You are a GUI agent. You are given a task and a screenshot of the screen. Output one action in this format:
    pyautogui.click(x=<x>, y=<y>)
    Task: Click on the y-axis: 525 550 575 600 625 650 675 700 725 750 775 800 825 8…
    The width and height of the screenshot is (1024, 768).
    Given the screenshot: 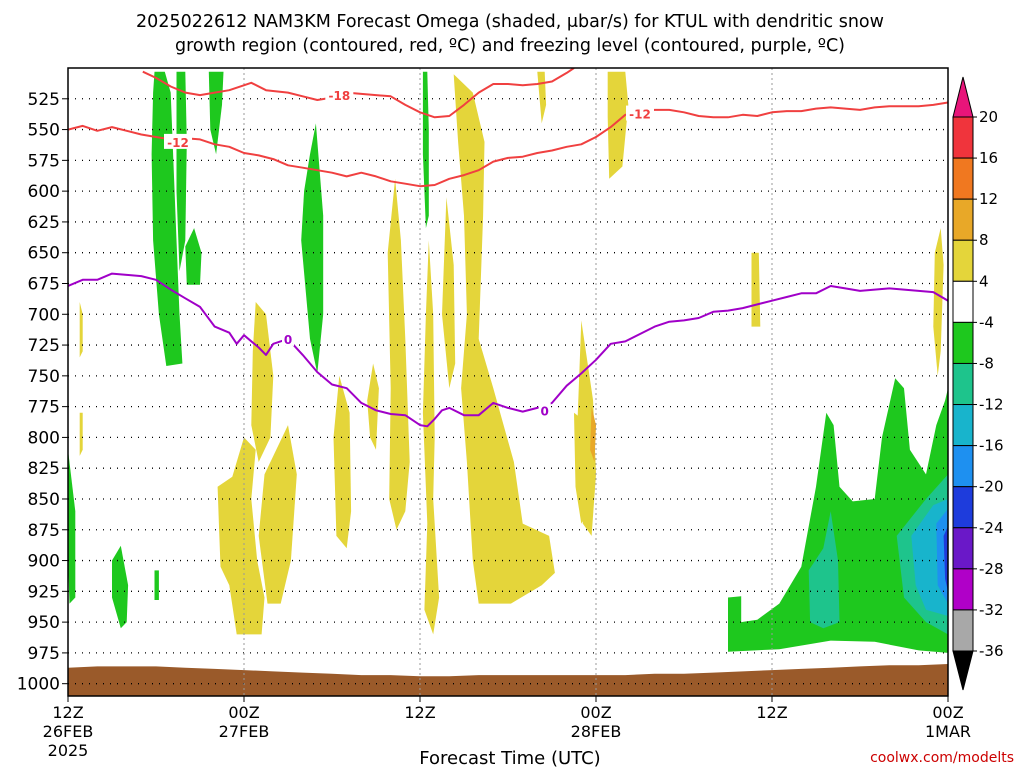 What is the action you would take?
    pyautogui.click(x=42, y=392)
    